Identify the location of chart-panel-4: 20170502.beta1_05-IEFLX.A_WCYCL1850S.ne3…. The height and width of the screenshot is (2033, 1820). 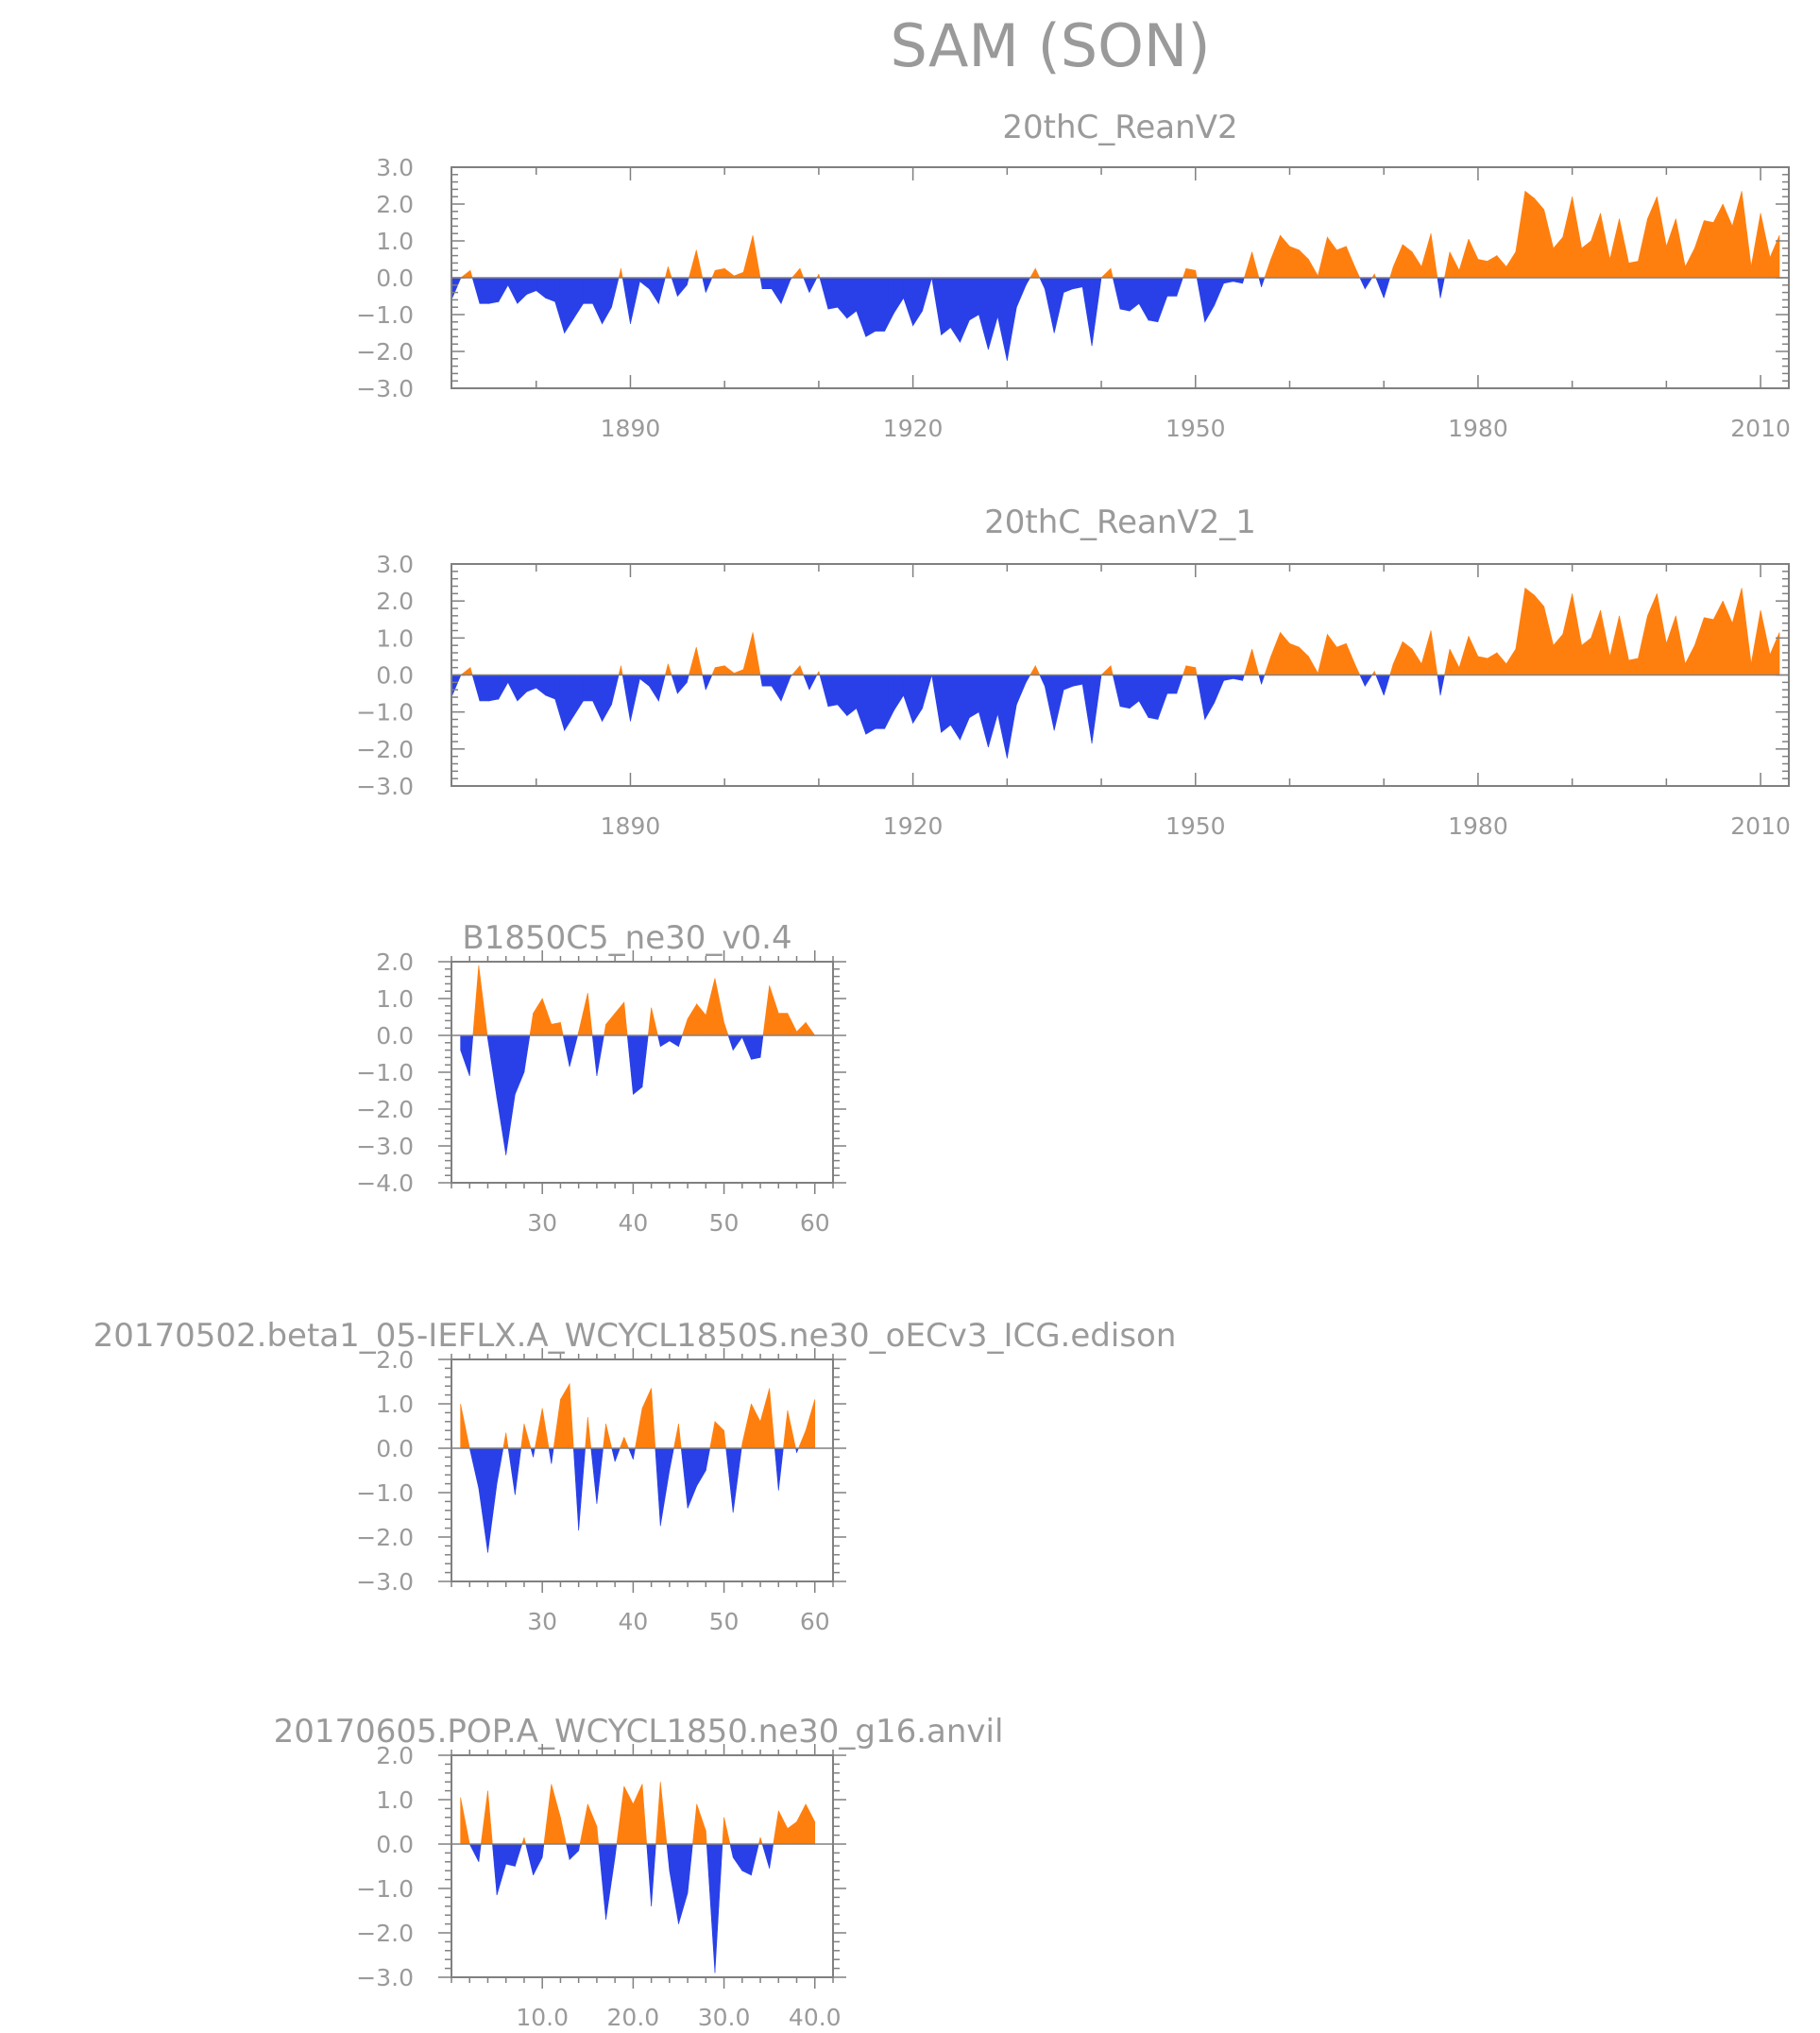
(635, 1476).